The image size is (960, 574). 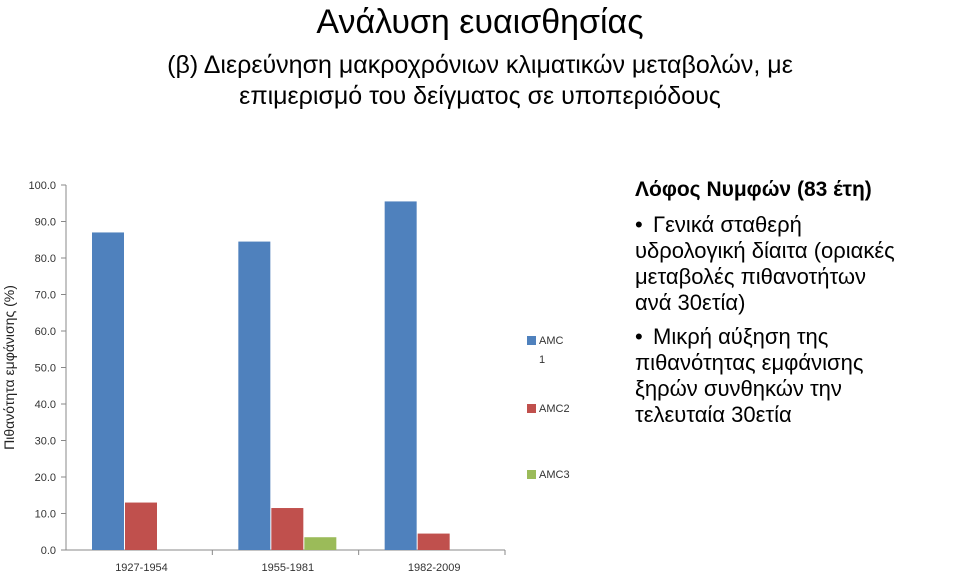 I want to click on bullet-line: • Γενικά σταθερή, so click(x=797, y=225).